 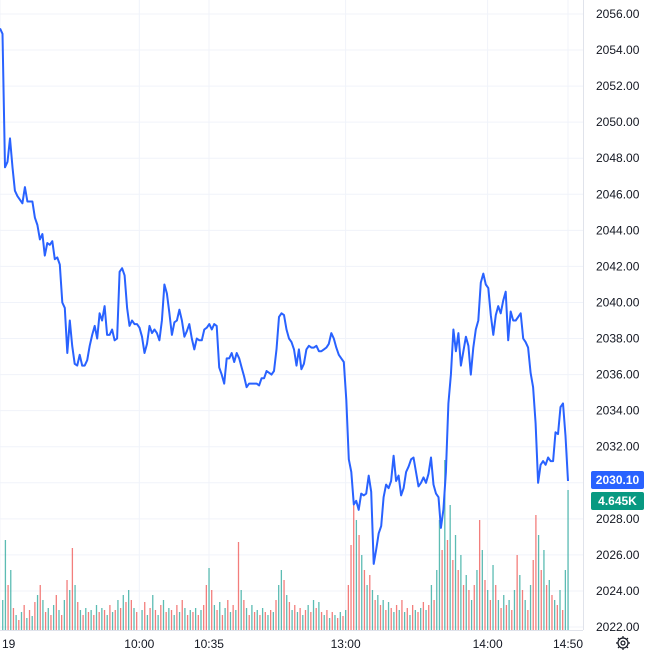 What do you see at coordinates (209, 644) in the screenshot?
I see `x-tick-label-2: 10:35` at bounding box center [209, 644].